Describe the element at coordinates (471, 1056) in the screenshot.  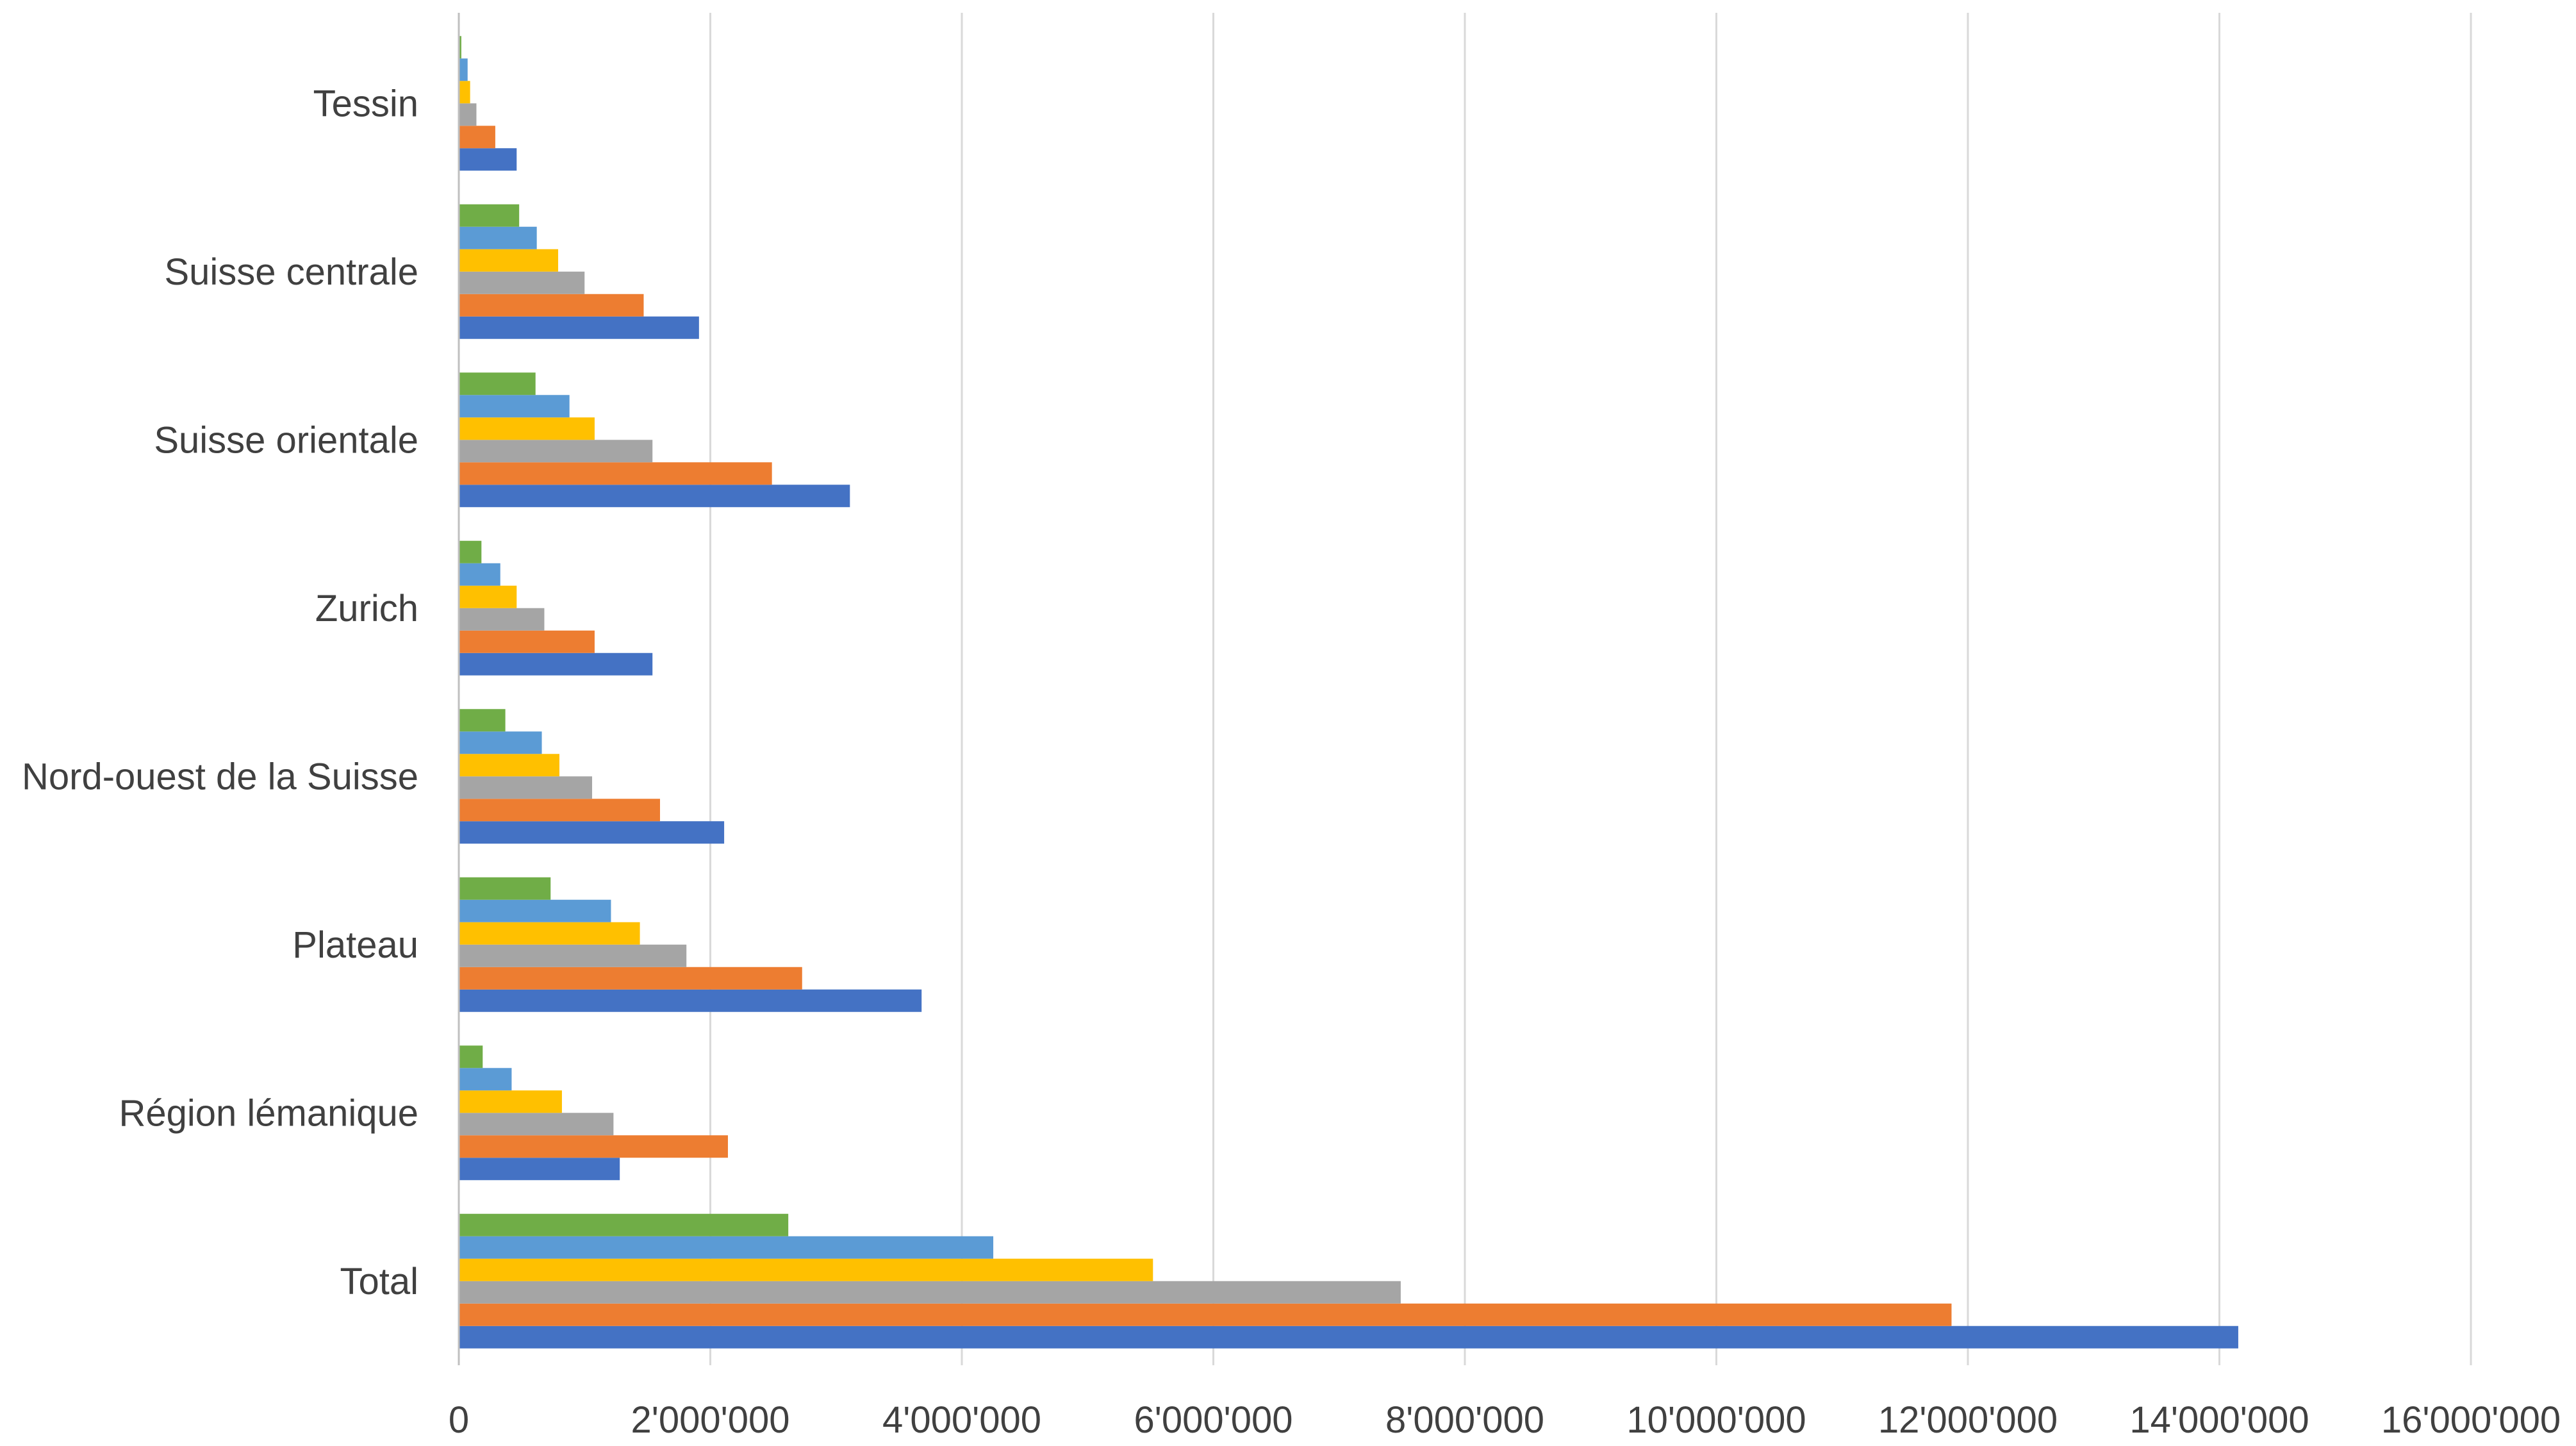
I see `bar-r-gion-l-manique-s6` at that location.